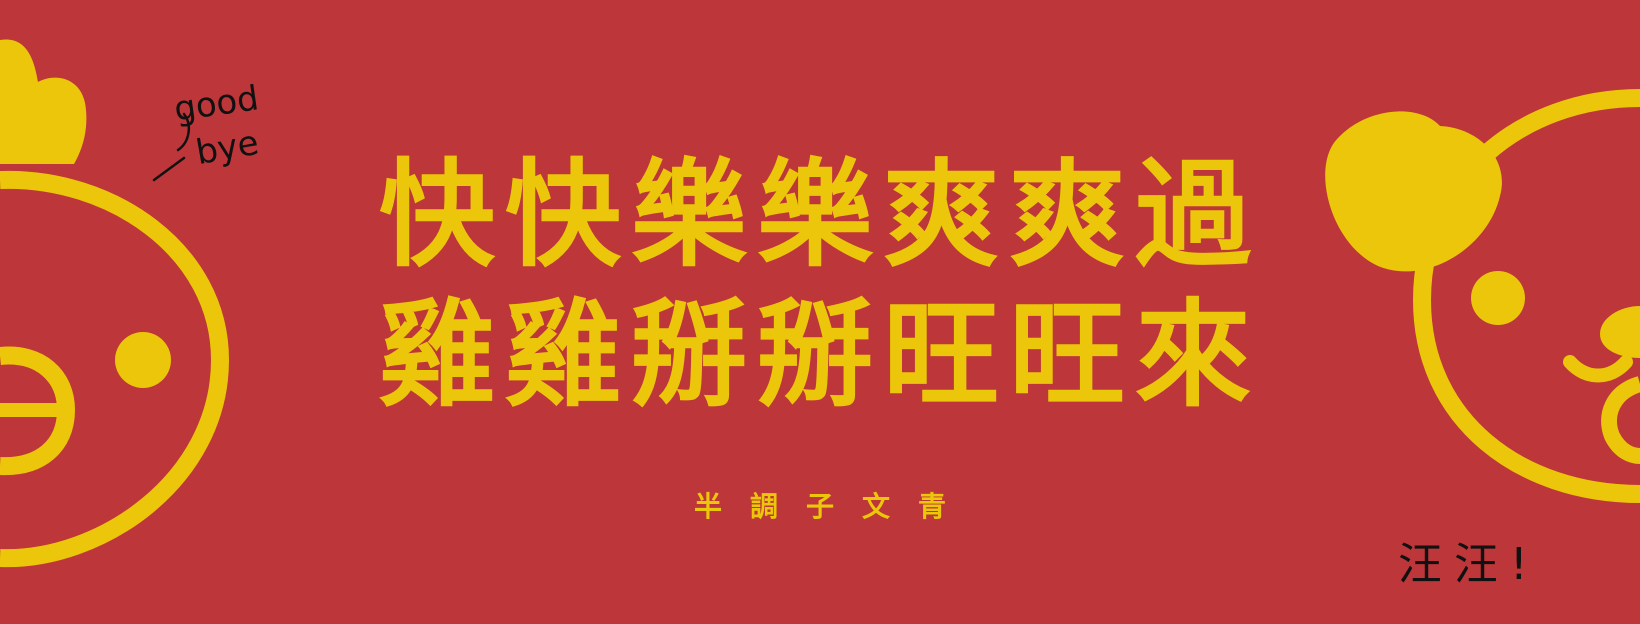  What do you see at coordinates (1526, 296) in the screenshot?
I see `dog-head-outline` at bounding box center [1526, 296].